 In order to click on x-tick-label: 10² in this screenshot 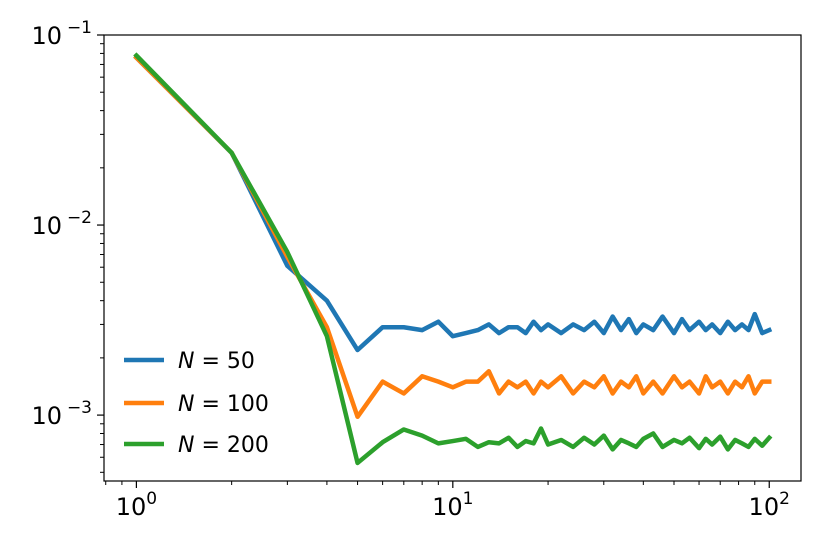, I will do `click(769, 505)`.